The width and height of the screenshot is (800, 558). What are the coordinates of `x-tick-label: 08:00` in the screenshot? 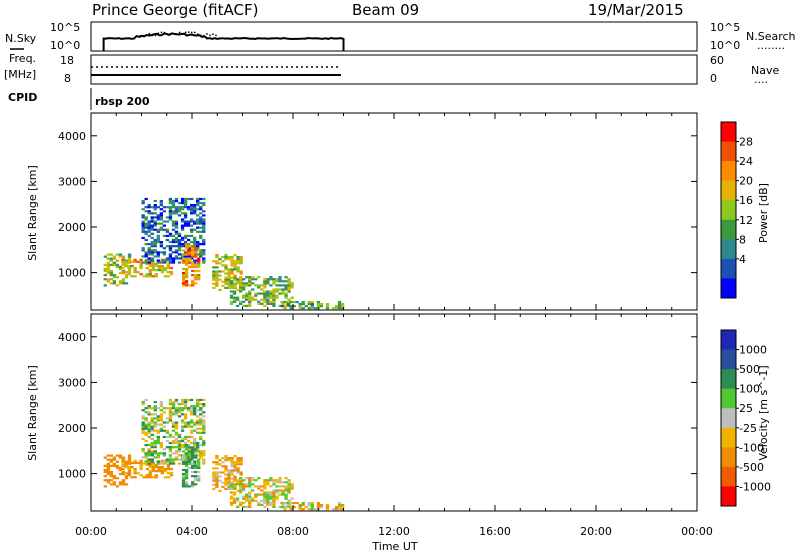 It's located at (293, 531).